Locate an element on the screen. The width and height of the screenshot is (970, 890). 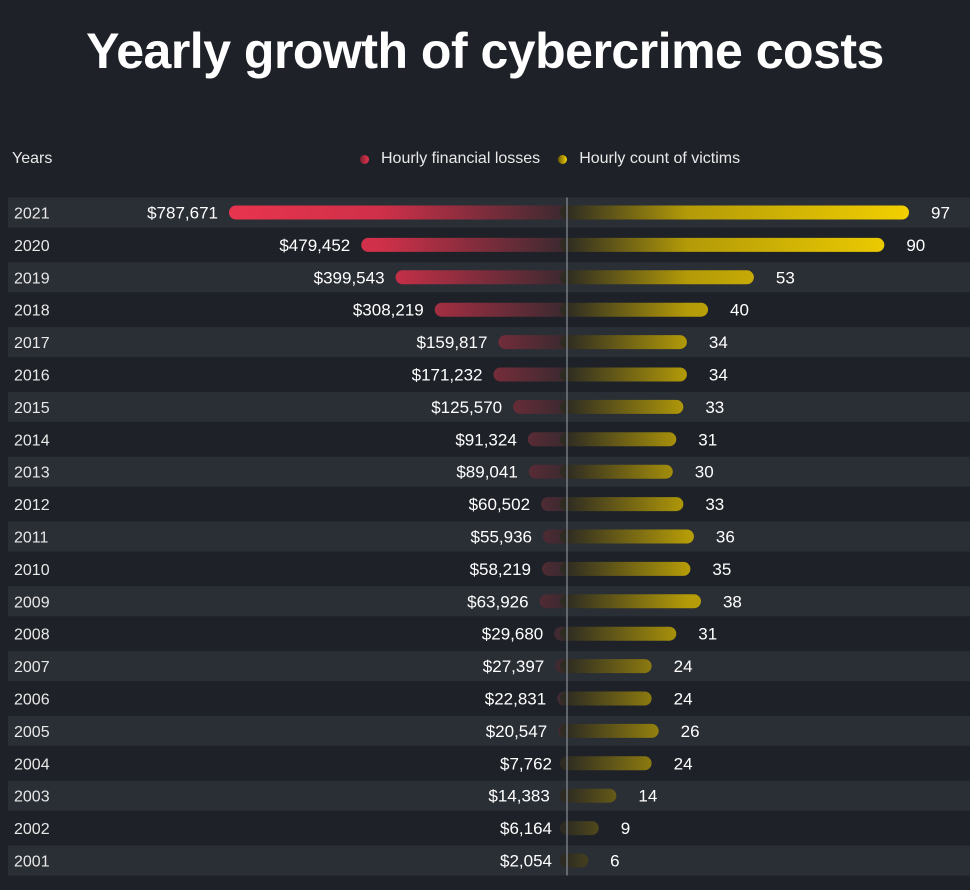
victims-value-label: 40 is located at coordinates (739, 310).